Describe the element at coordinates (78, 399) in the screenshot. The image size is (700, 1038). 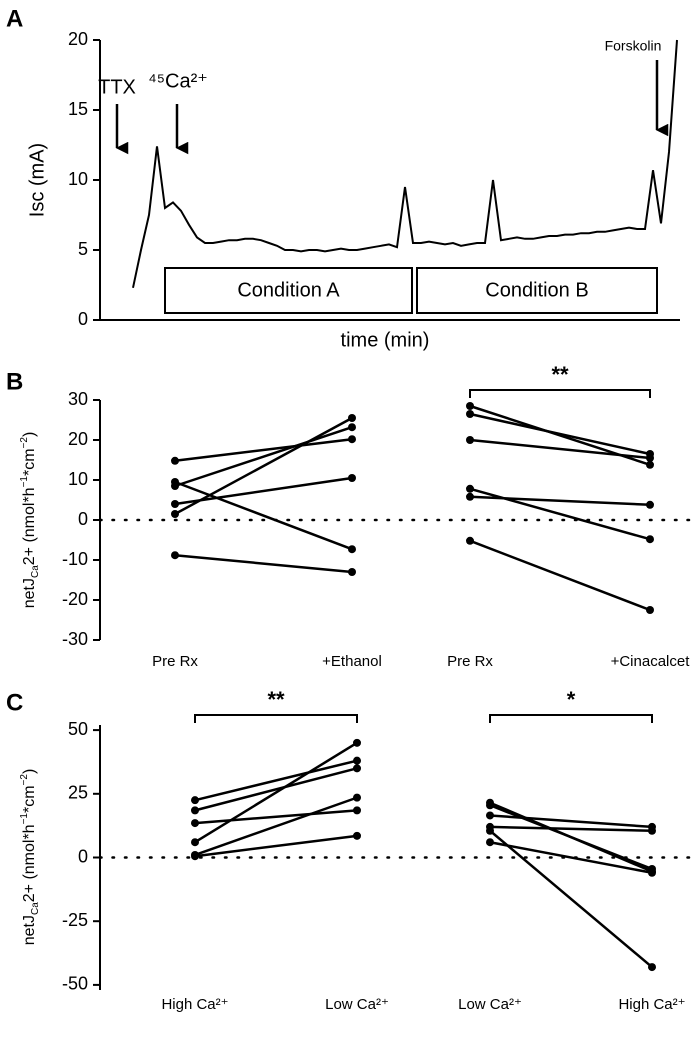
I see `y-tick-label: 30` at that location.